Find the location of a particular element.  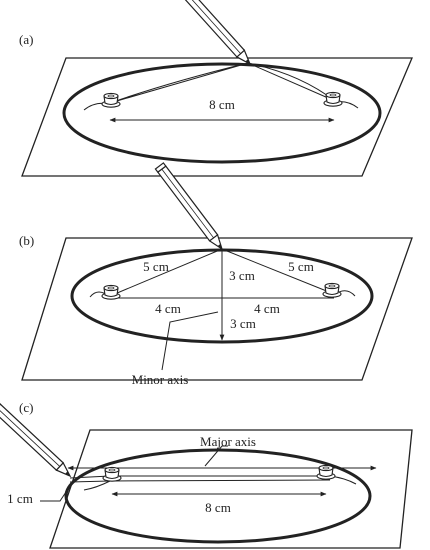

panel-b-string-left is located at coordinates (166, 272).